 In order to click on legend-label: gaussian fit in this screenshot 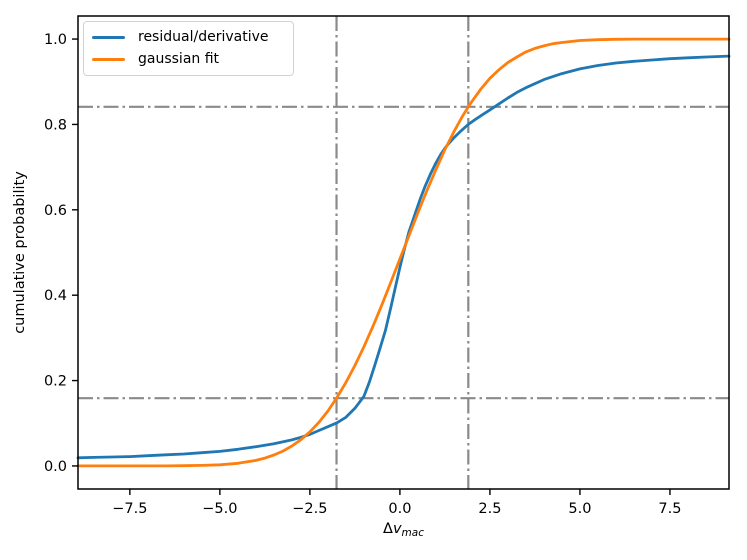, I will do `click(179, 58)`.